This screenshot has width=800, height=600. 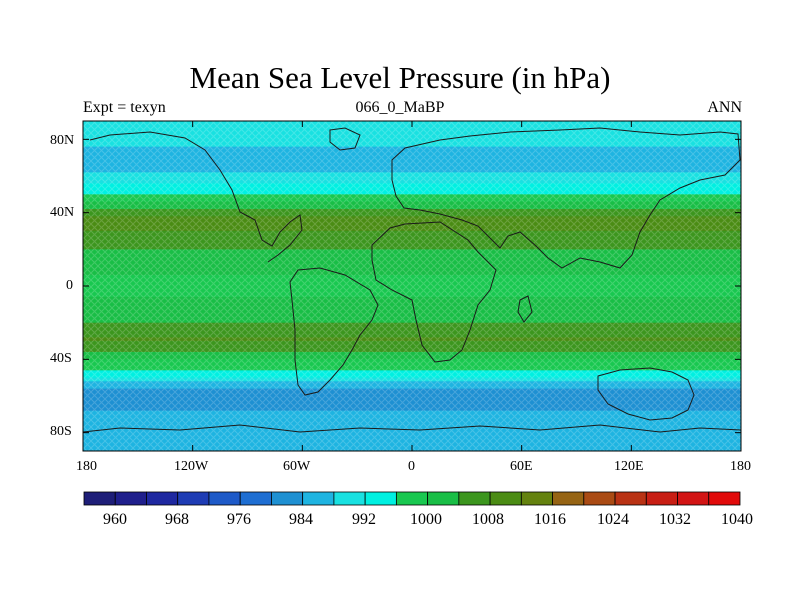 What do you see at coordinates (646, 394) in the screenshot?
I see `australia-coast` at bounding box center [646, 394].